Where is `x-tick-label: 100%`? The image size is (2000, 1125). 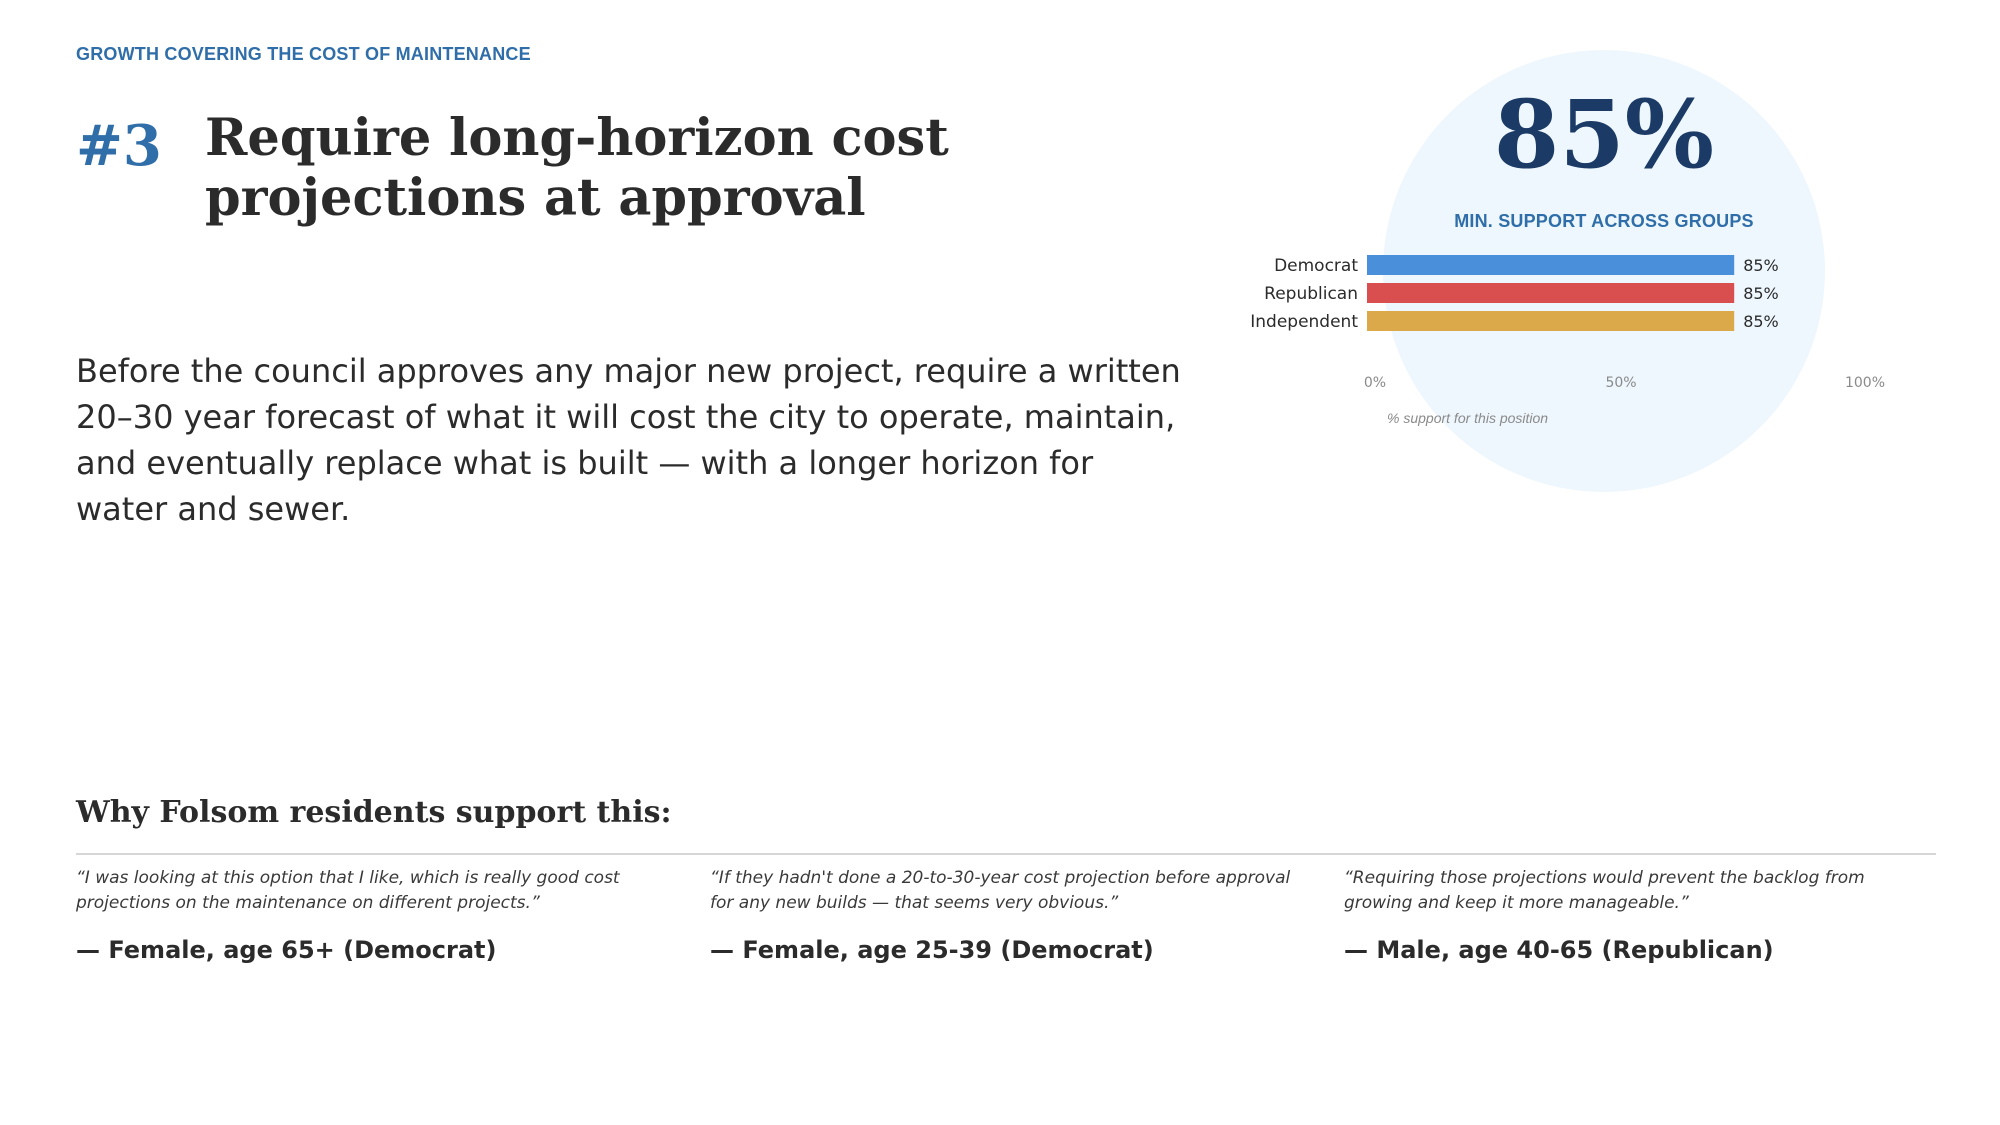
x-tick-label: 100% is located at coordinates (1865, 383).